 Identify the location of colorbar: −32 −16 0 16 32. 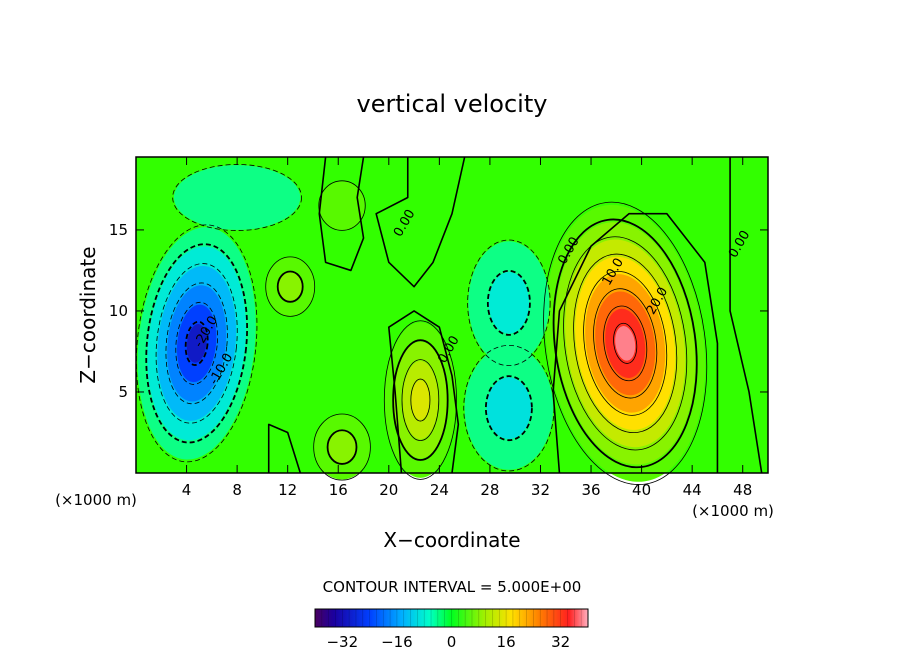
(451, 629).